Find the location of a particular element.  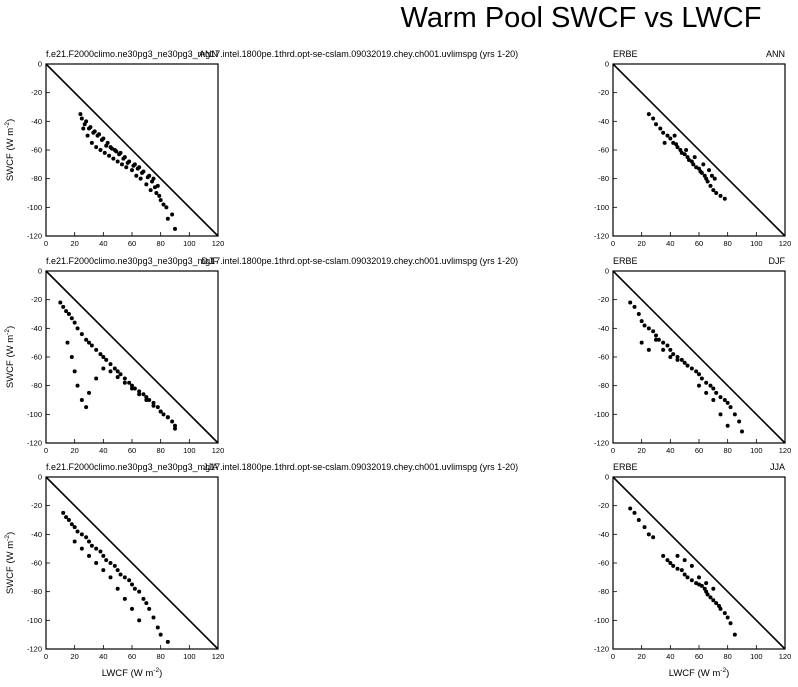

panel-right-label: JJA is located at coordinates (210, 467).